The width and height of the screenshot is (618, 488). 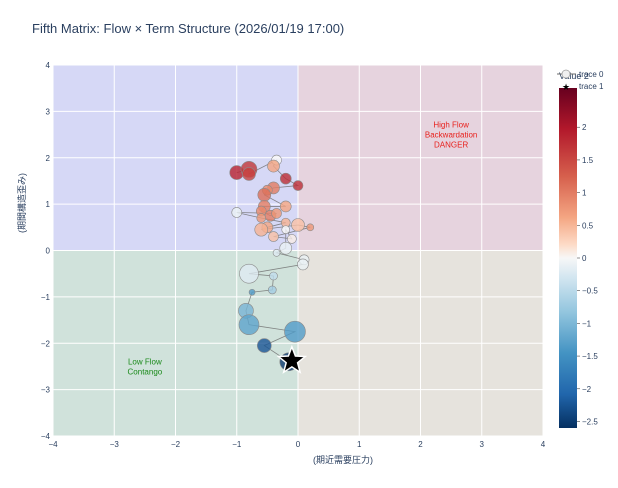 I want to click on annotation-text: DANGER, so click(x=451, y=145).